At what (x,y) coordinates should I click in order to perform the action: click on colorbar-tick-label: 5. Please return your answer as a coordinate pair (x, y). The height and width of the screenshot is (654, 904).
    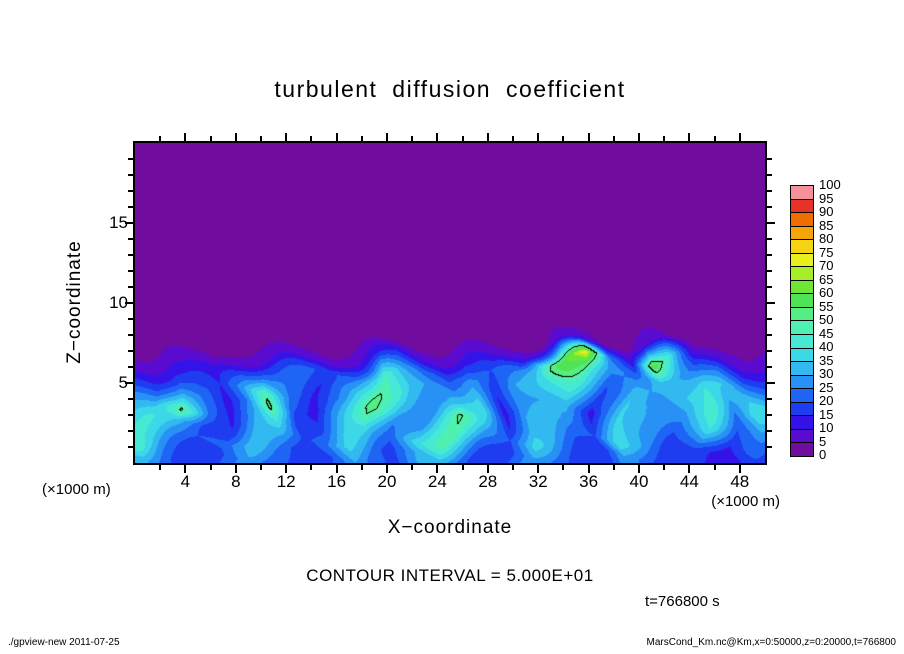
    Looking at the image, I should click on (823, 441).